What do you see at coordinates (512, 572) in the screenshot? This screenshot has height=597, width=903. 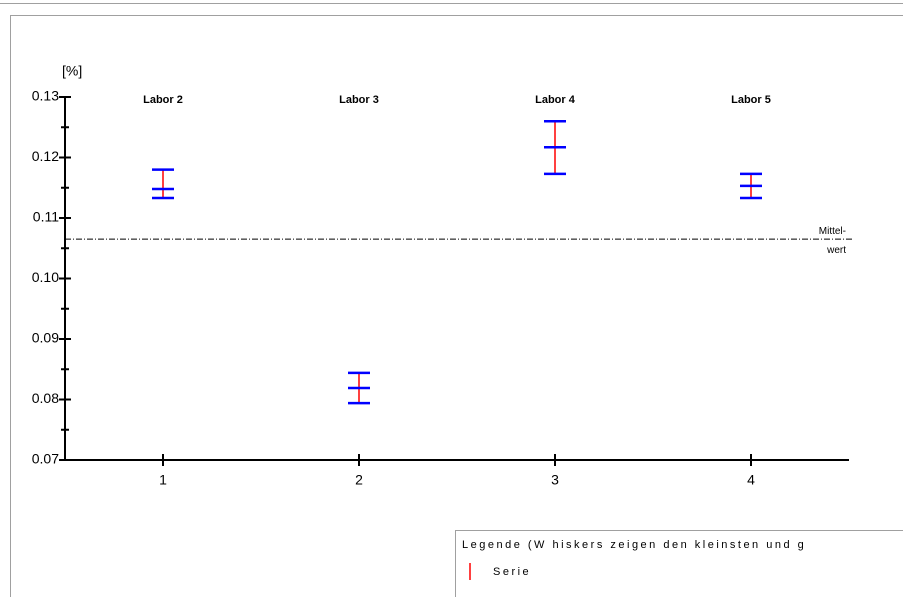 I see `legend-label: Serie` at bounding box center [512, 572].